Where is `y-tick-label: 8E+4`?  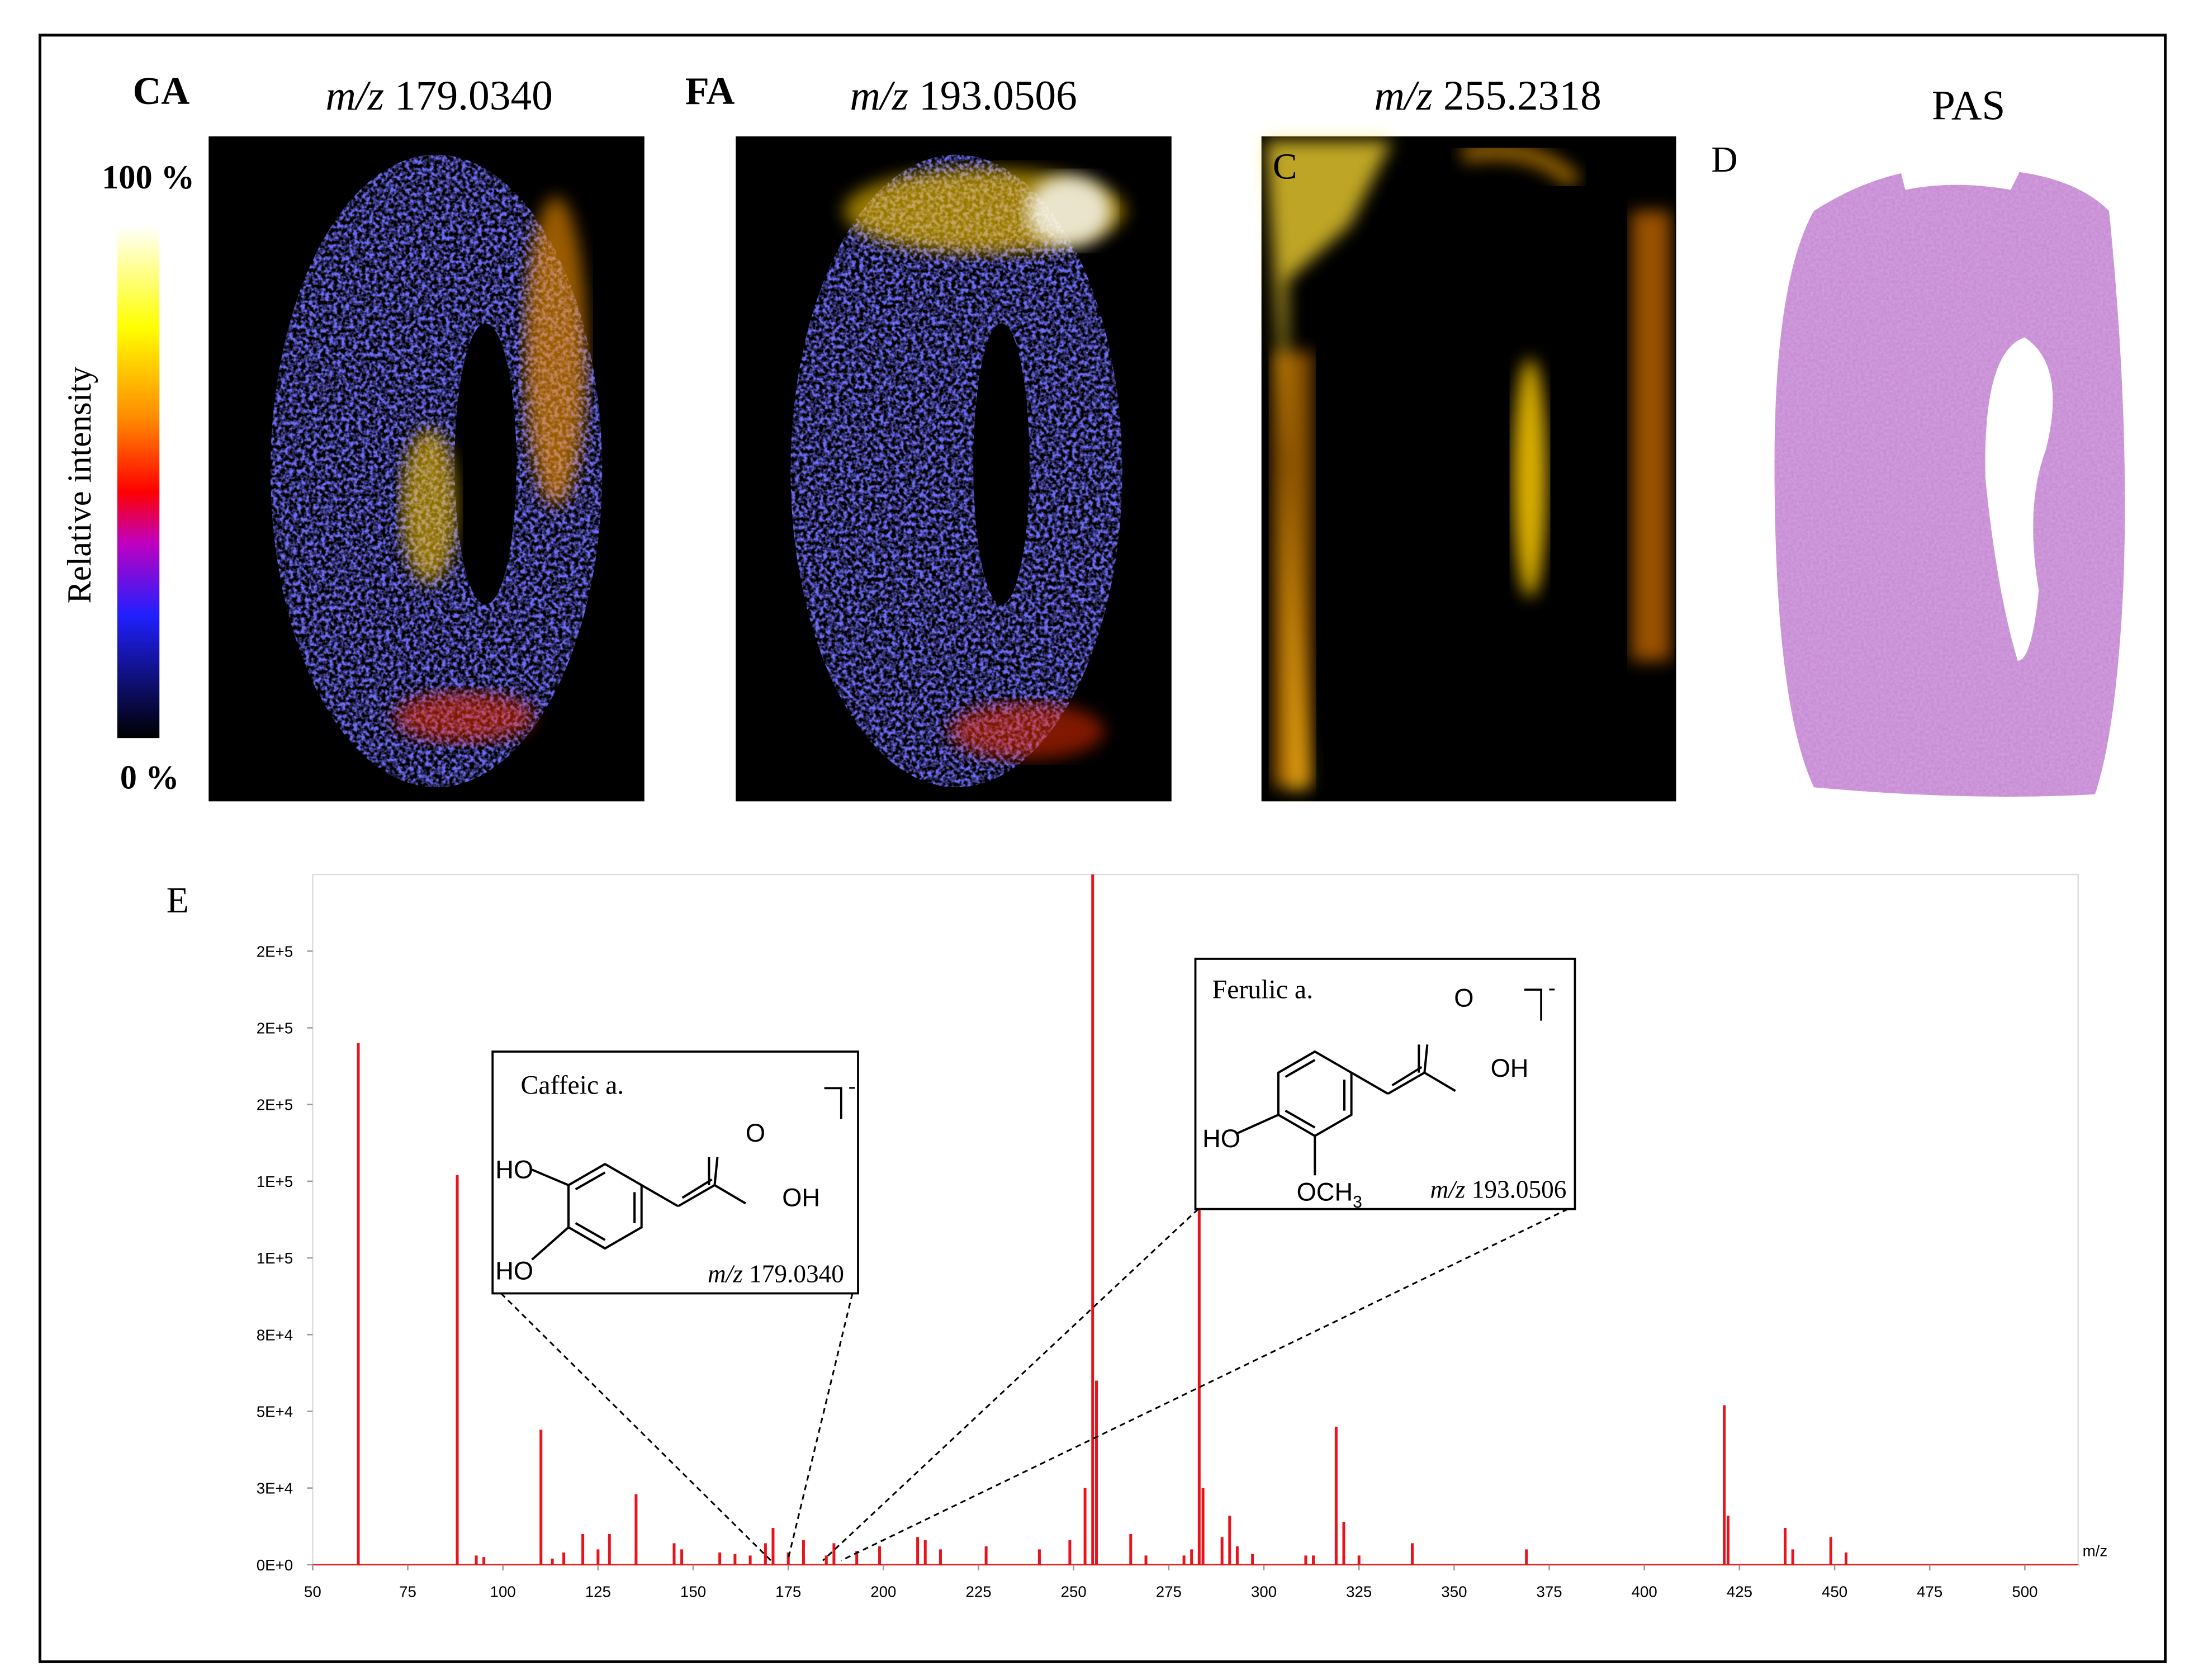 y-tick-label: 8E+4 is located at coordinates (275, 1334).